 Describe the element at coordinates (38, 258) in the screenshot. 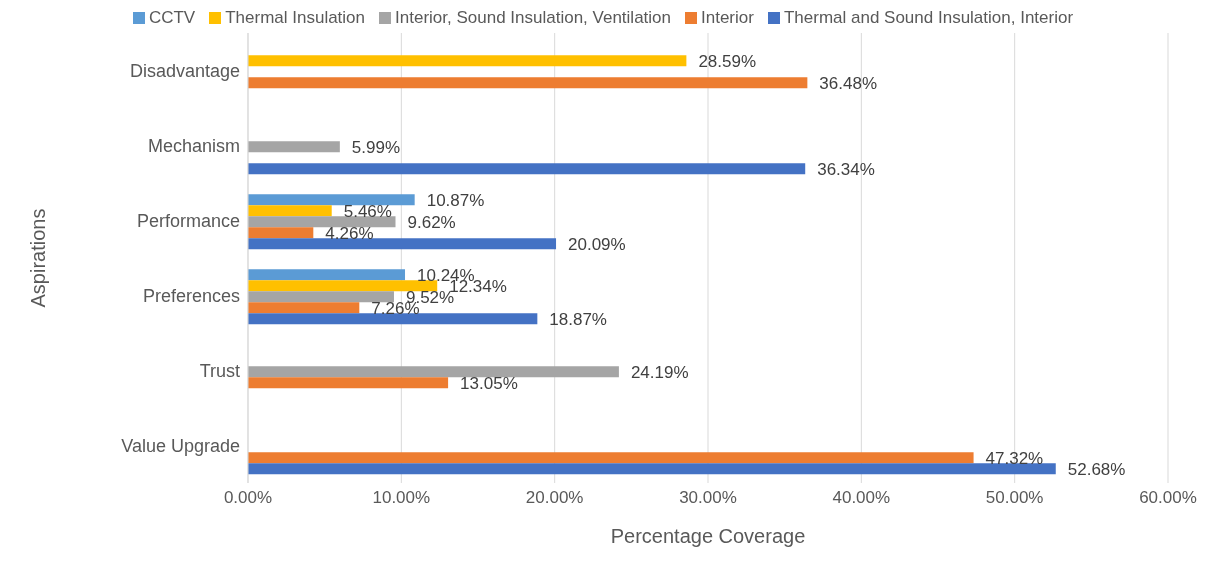

I see `y-axis-title: Aspirations` at that location.